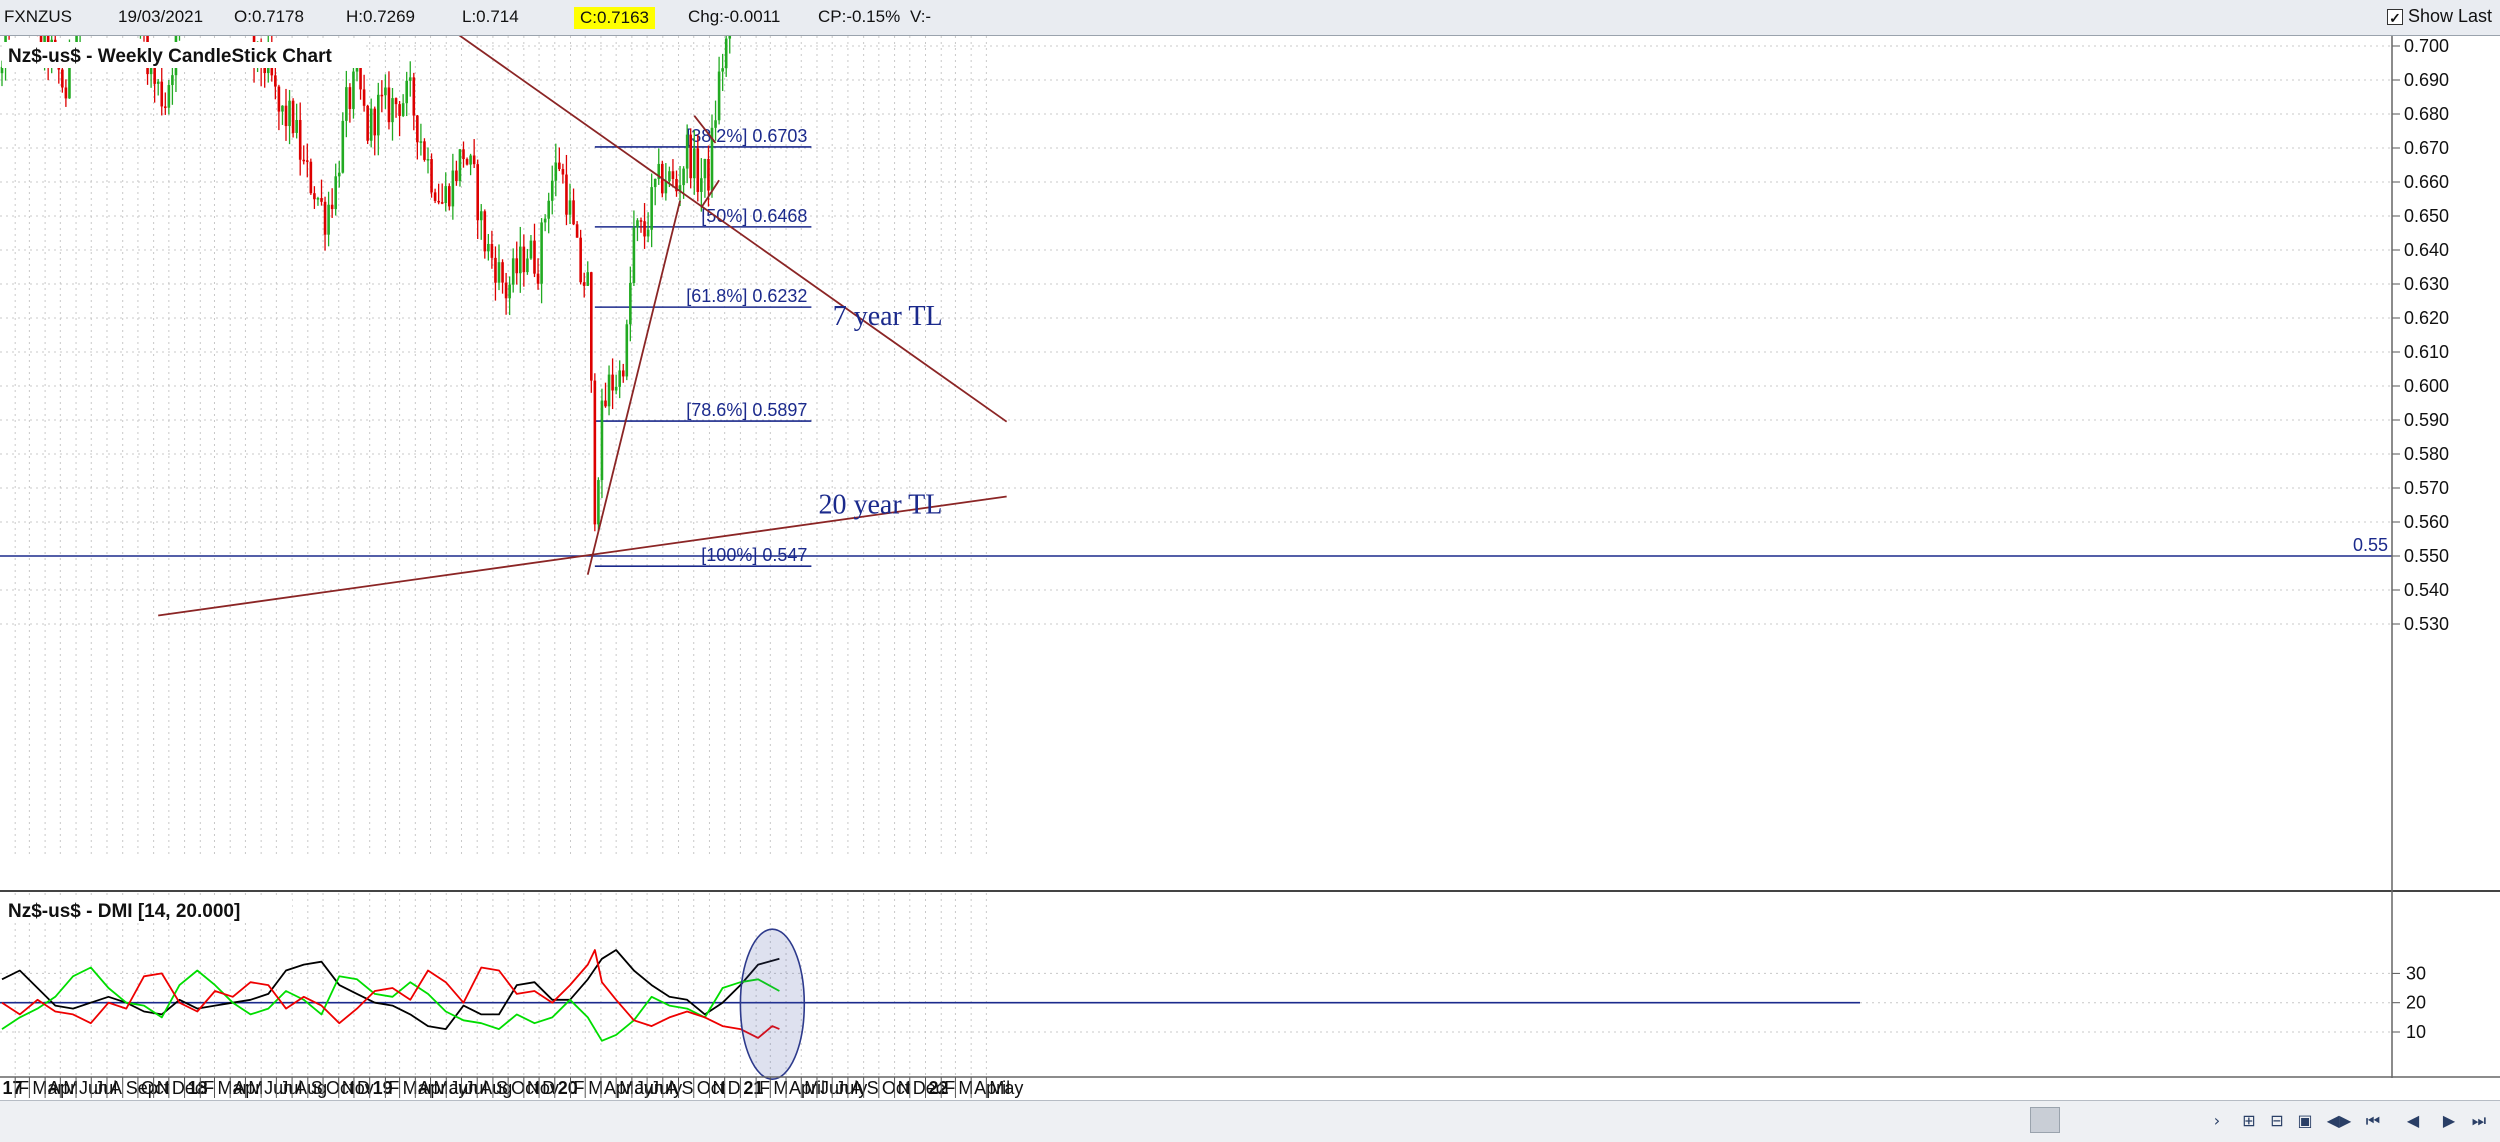 The height and width of the screenshot is (1142, 2500). I want to click on next-icon: ▶, so click(2449, 1120).